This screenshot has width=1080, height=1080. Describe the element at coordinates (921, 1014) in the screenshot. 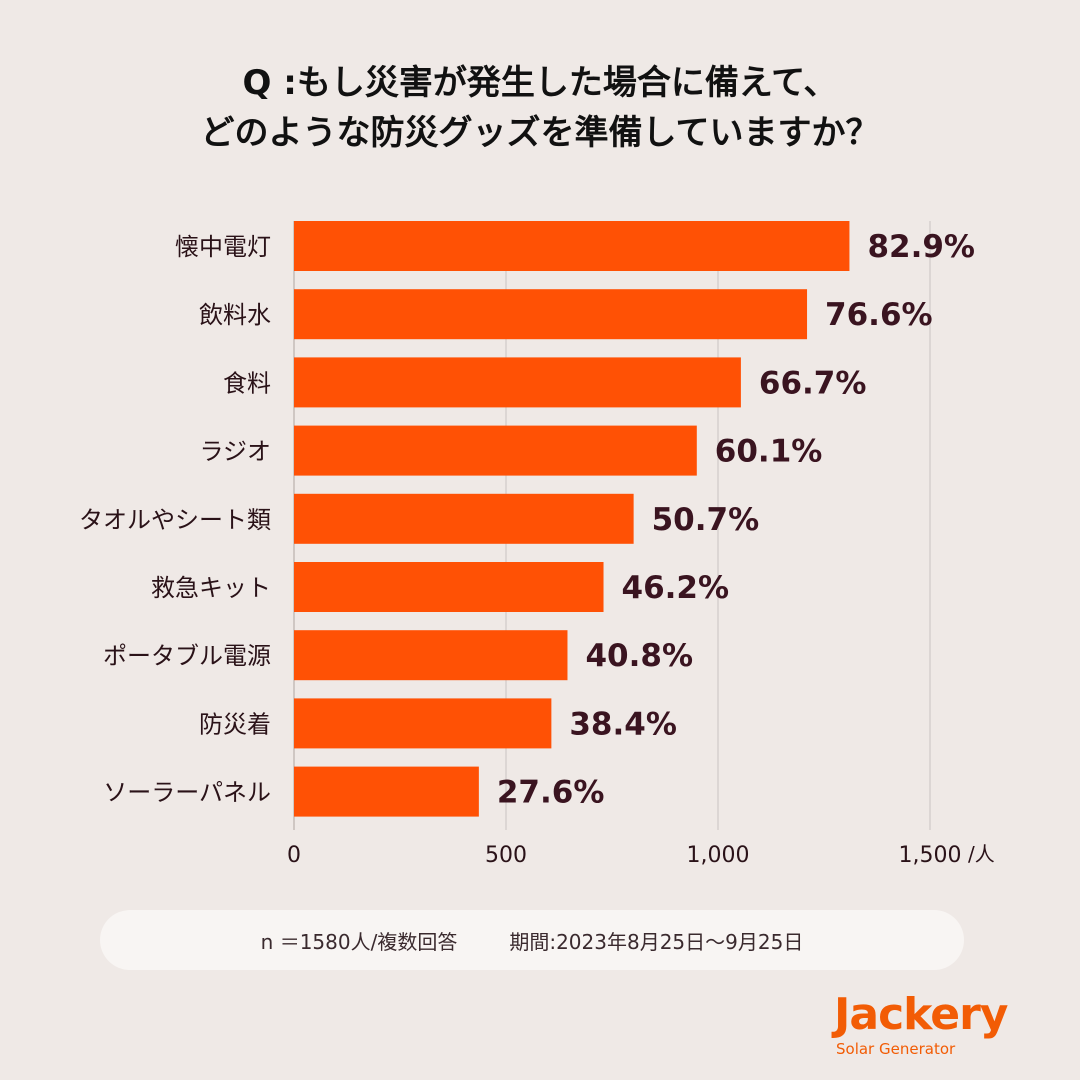

I see `brand-name: Jackery` at that location.